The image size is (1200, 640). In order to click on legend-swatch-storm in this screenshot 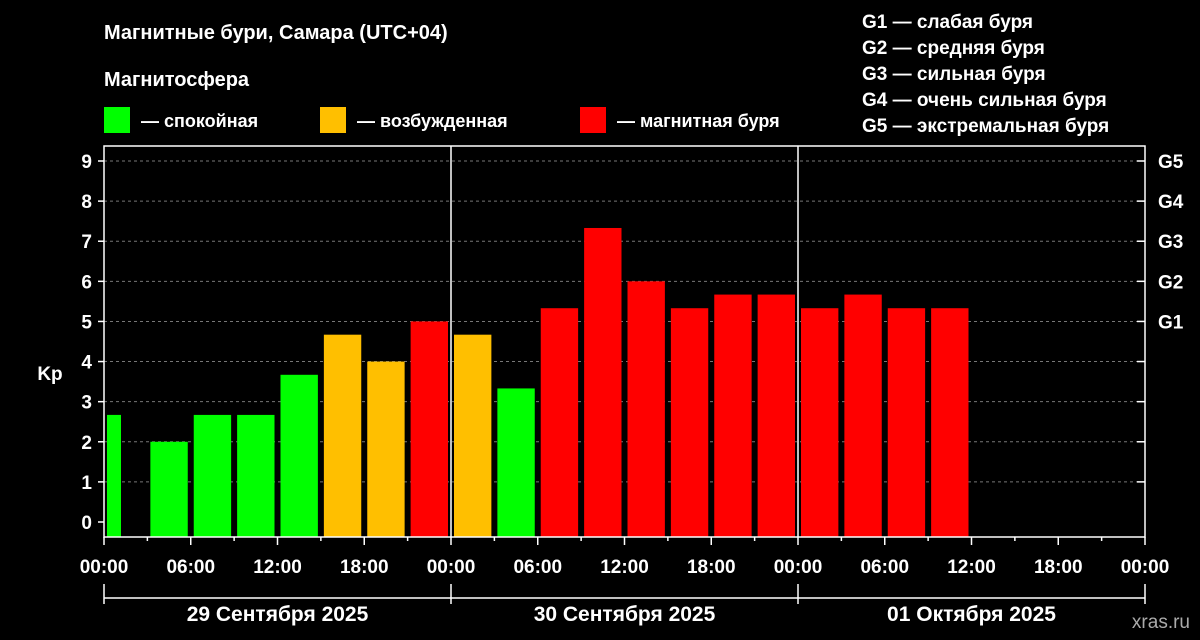, I will do `click(593, 120)`.